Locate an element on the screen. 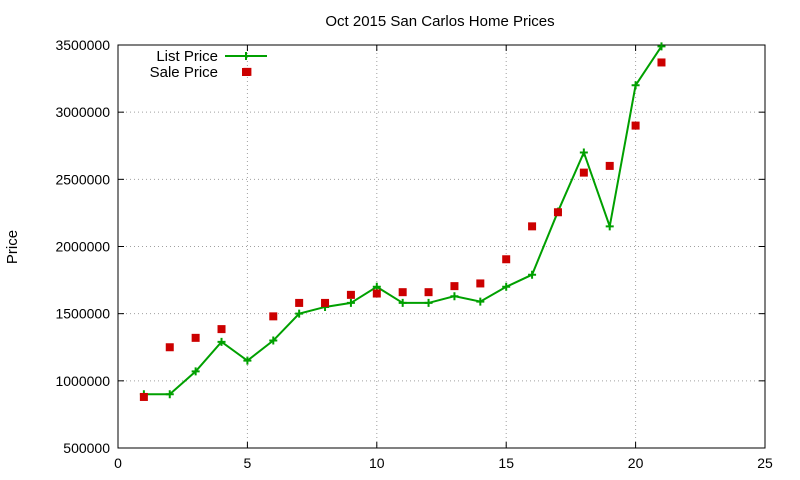  x-tick-label: 5 is located at coordinates (248, 463).